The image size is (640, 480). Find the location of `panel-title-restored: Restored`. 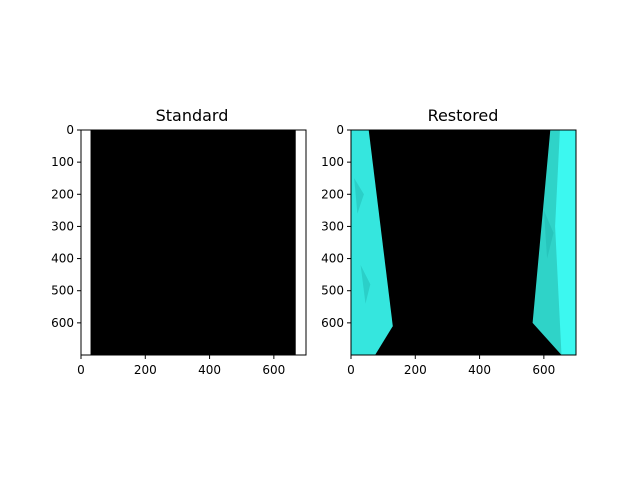

panel-title-restored: Restored is located at coordinates (463, 115).